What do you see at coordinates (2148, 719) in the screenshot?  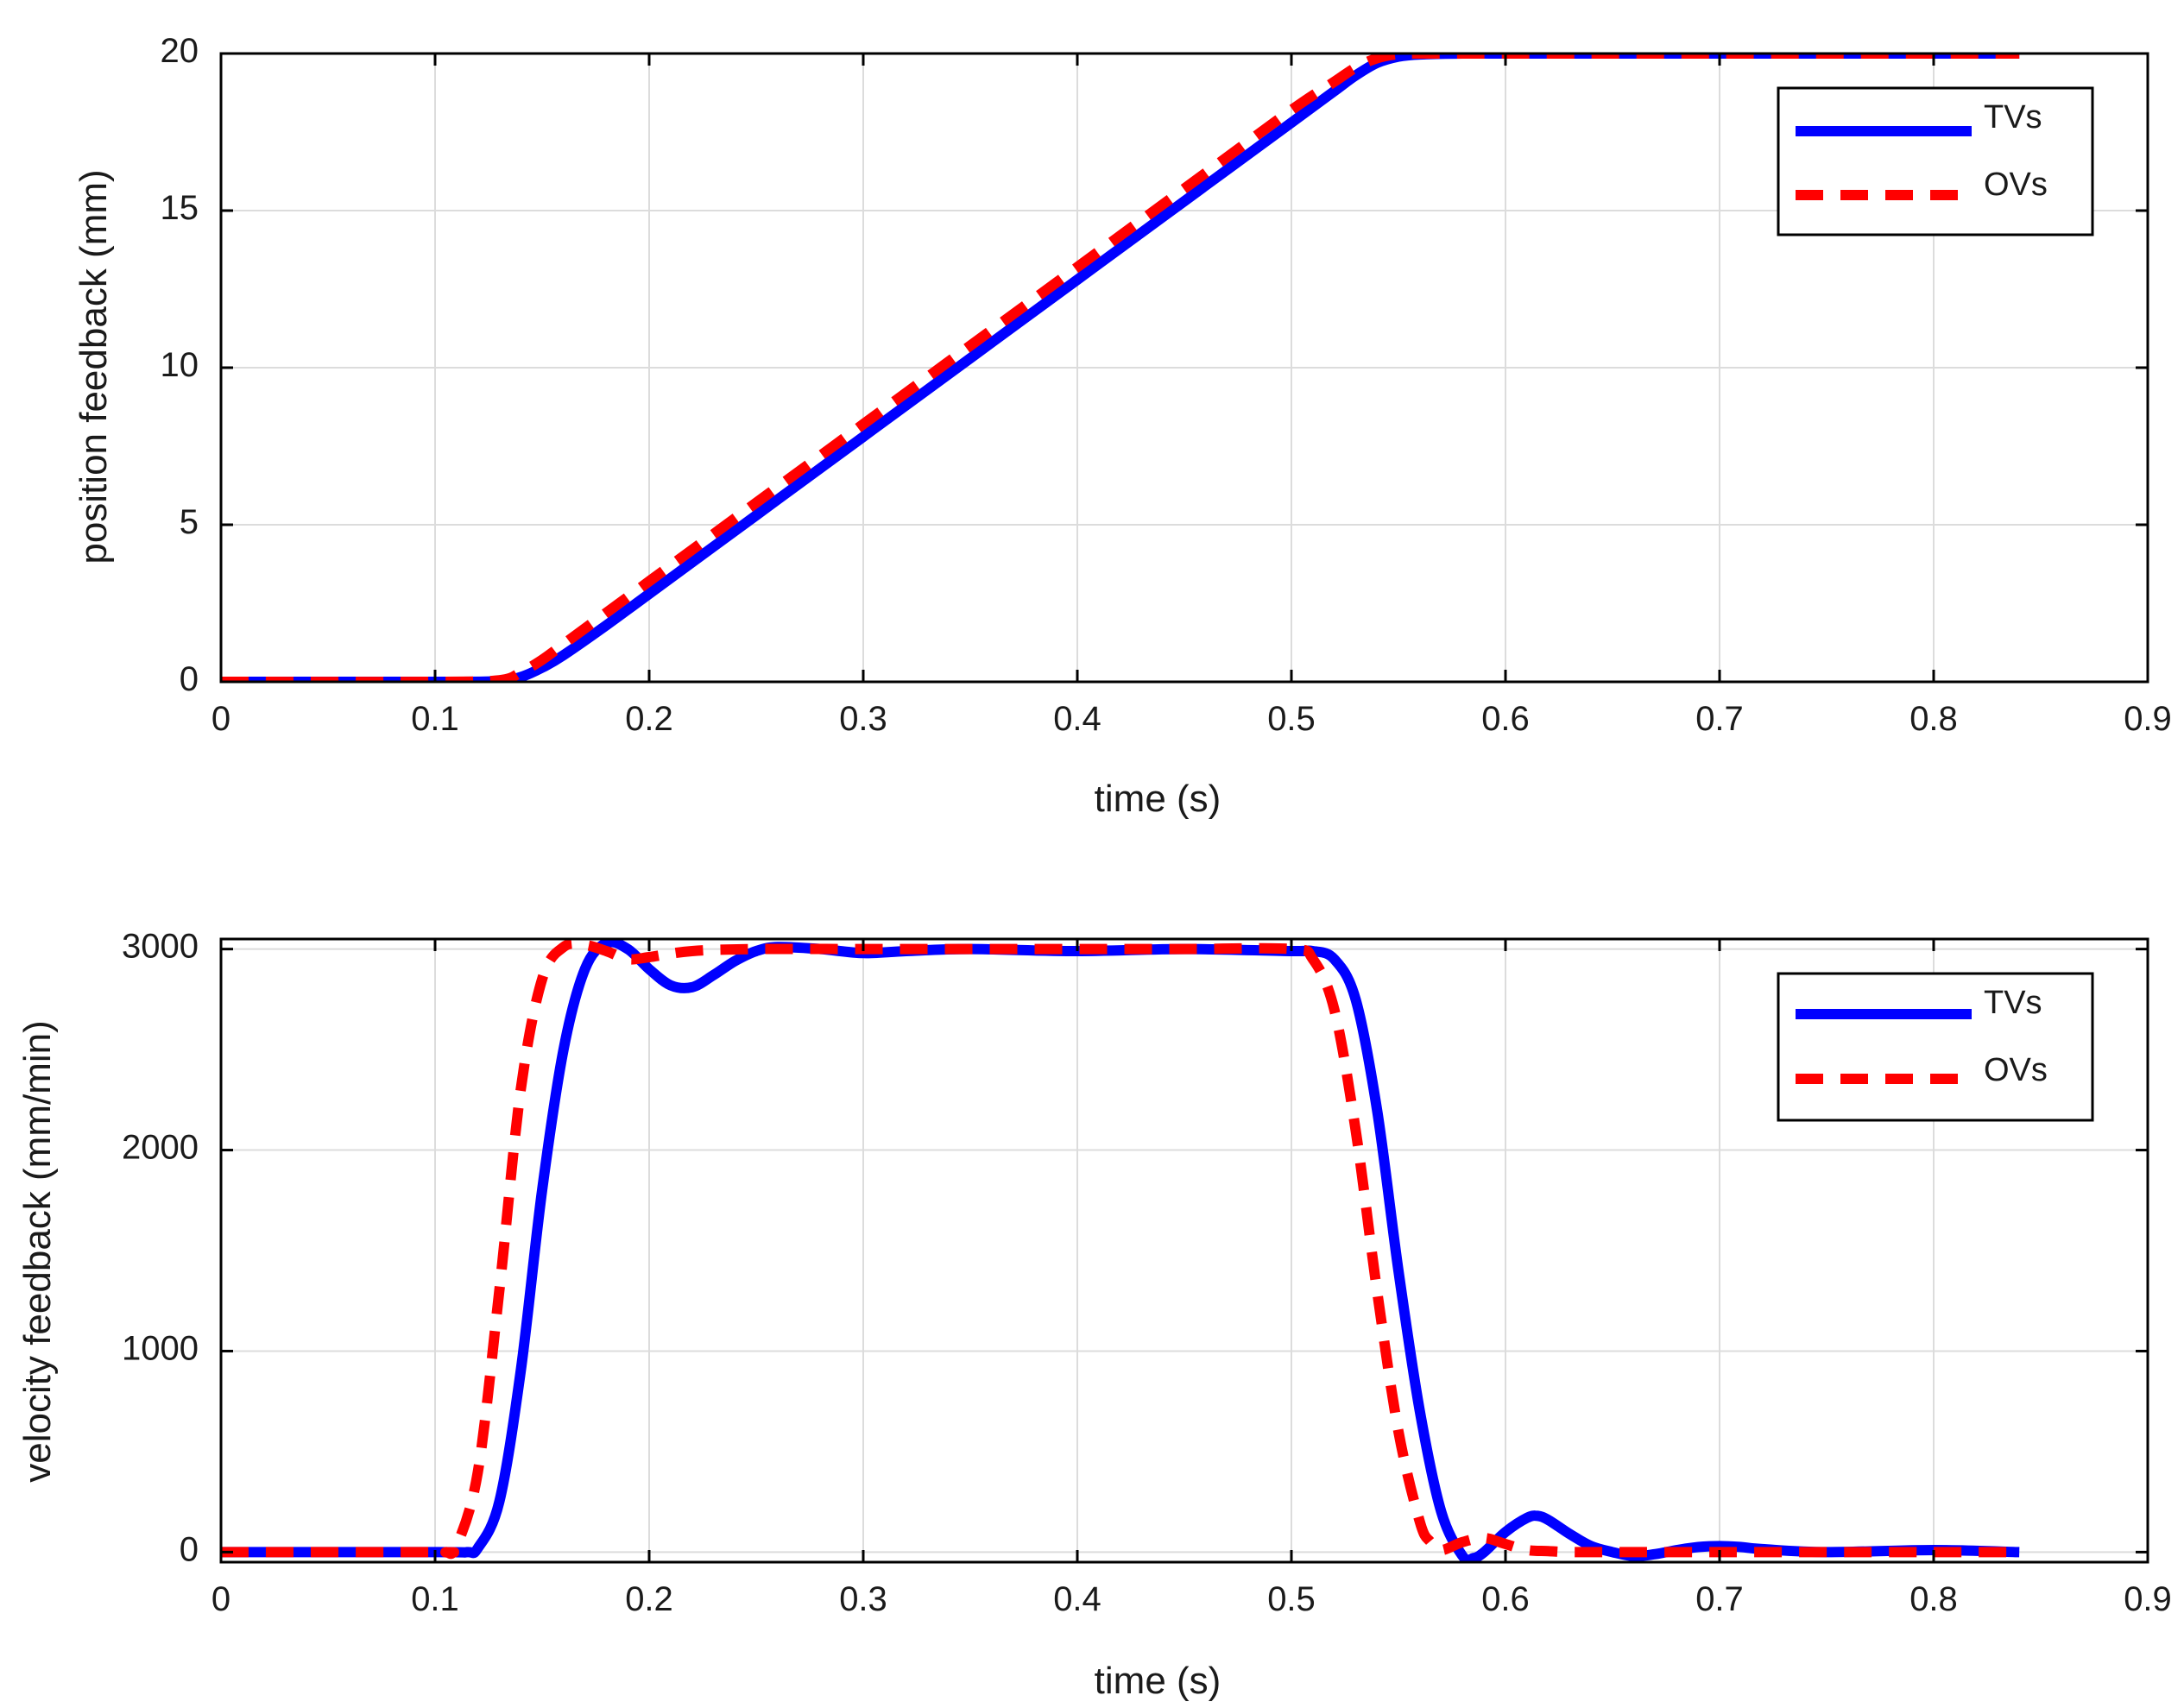 I see `position-x-tick-label: 0.9` at bounding box center [2148, 719].